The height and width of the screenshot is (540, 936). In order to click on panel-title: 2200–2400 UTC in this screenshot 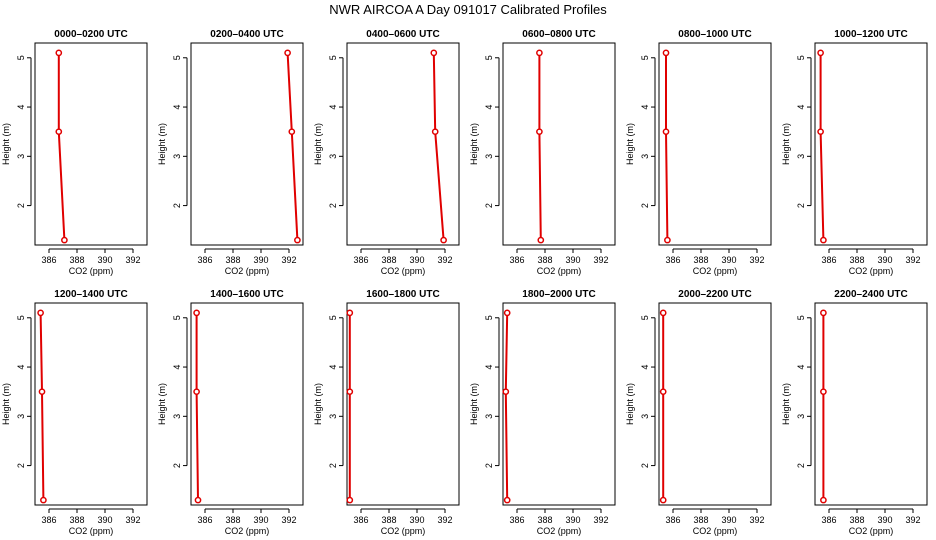, I will do `click(870, 294)`.